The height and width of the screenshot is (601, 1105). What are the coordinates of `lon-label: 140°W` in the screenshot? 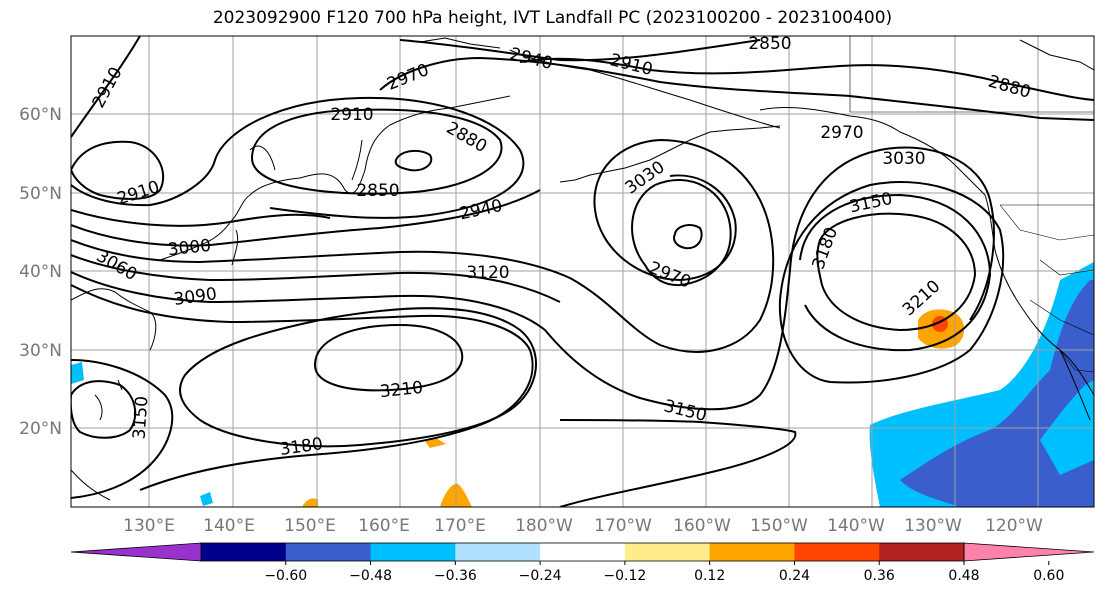 It's located at (856, 526).